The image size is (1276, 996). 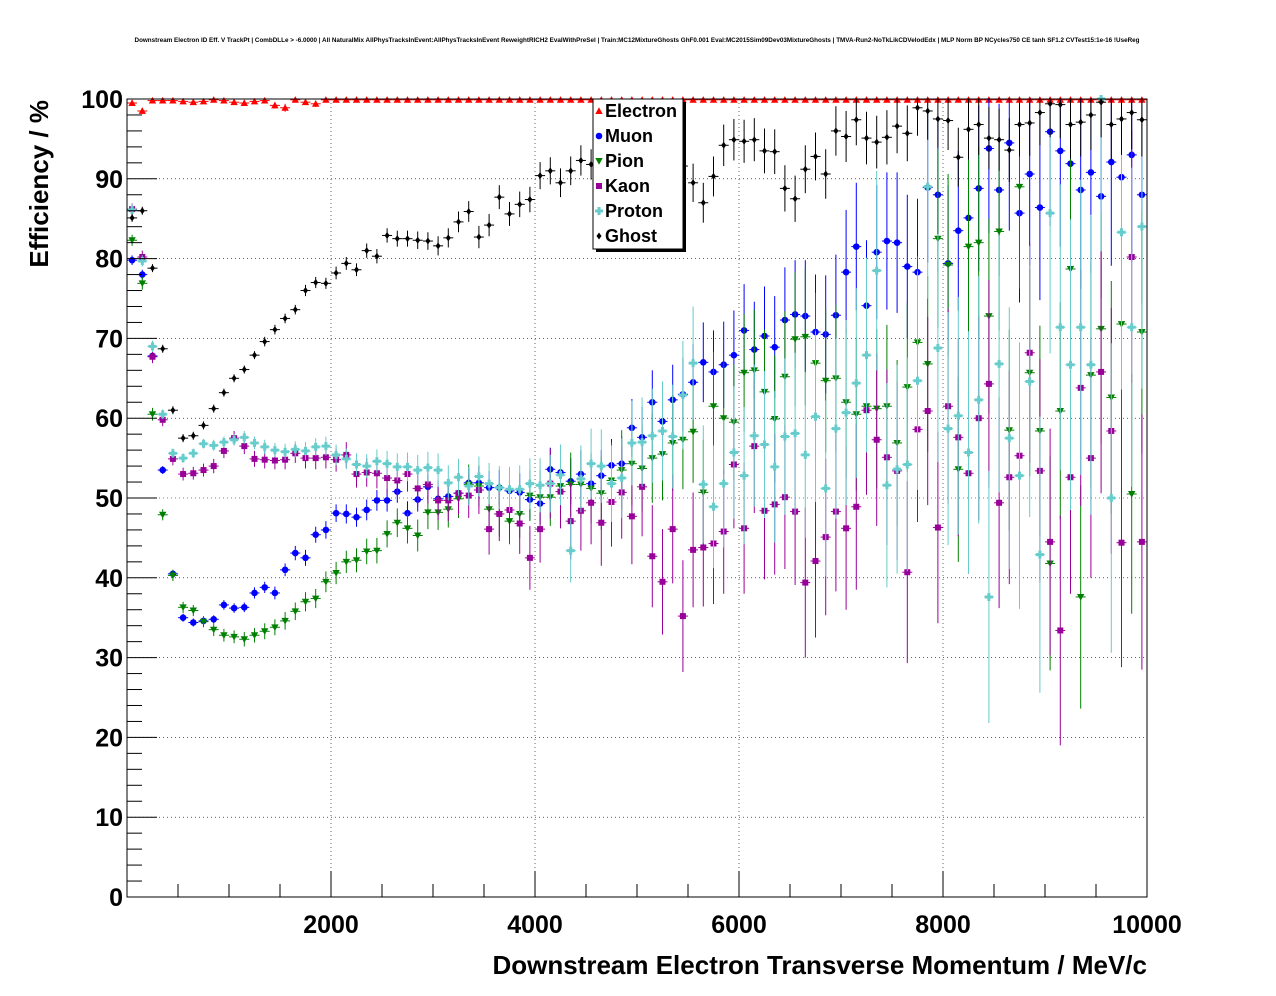 I want to click on legend-label-ghost: Ghost, so click(x=631, y=236).